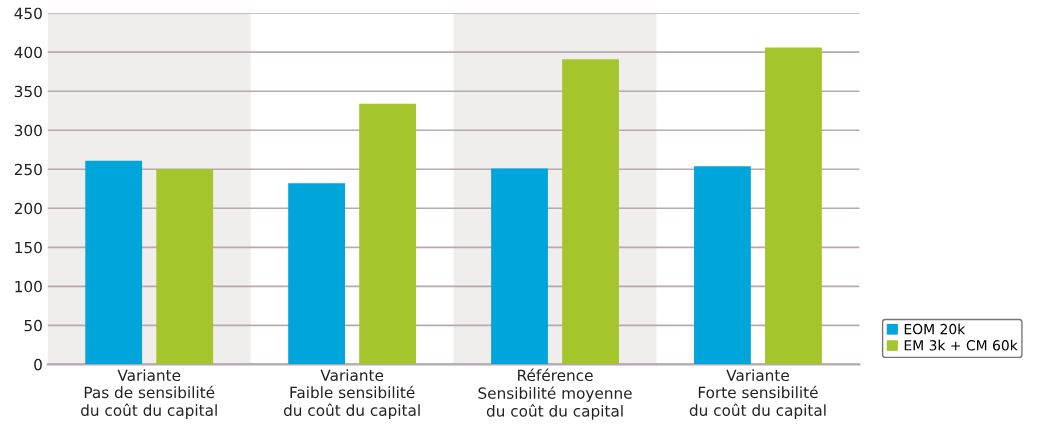 Image resolution: width=1061 pixels, height=439 pixels. What do you see at coordinates (149, 394) in the screenshot?
I see `x-tick-label: Variante Pas de sensibilité du coût du capital` at bounding box center [149, 394].